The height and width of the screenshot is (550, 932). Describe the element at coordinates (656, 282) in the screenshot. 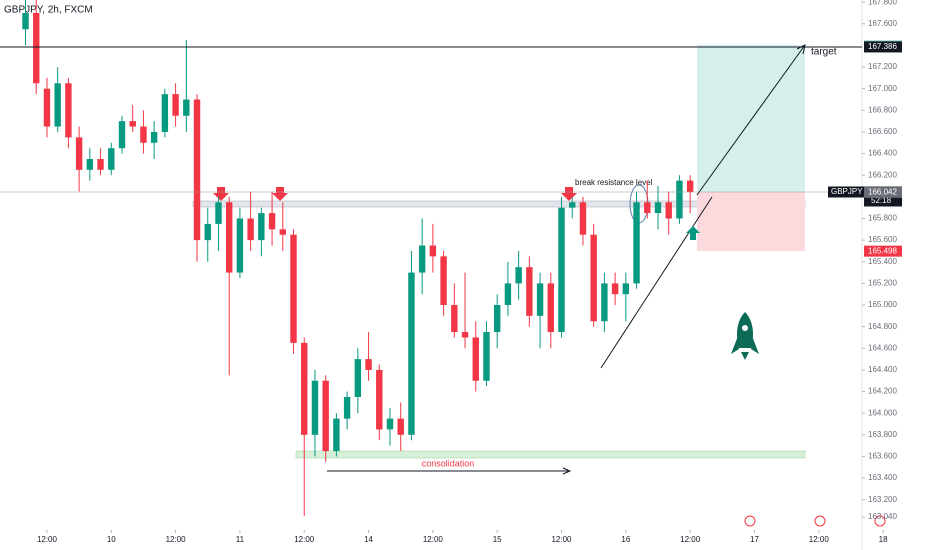

I see `trend-line` at that location.